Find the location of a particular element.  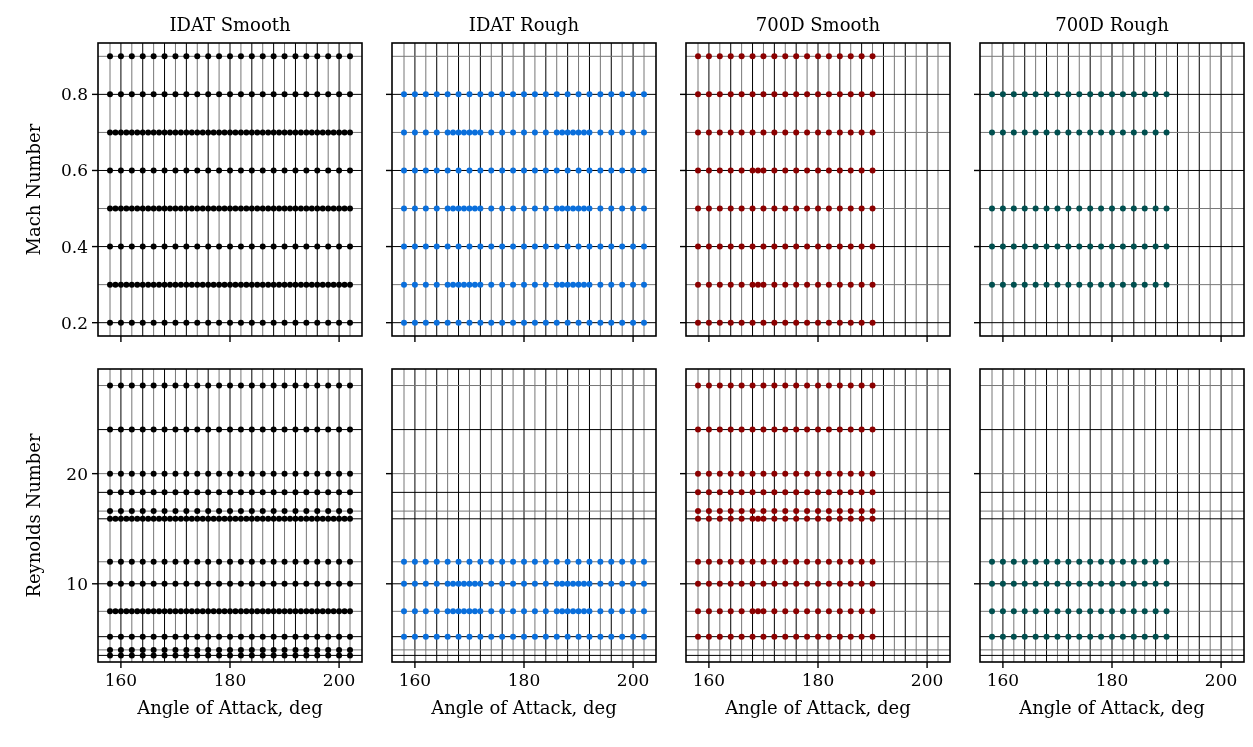

y-tick-label: 0.6 is located at coordinates (74, 170).